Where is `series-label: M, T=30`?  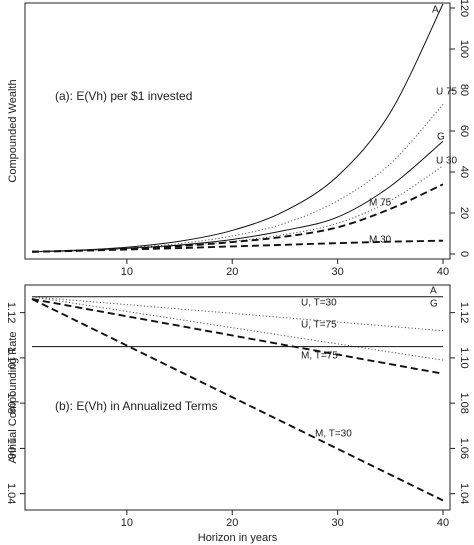
series-label: M, T=30 is located at coordinates (333, 434).